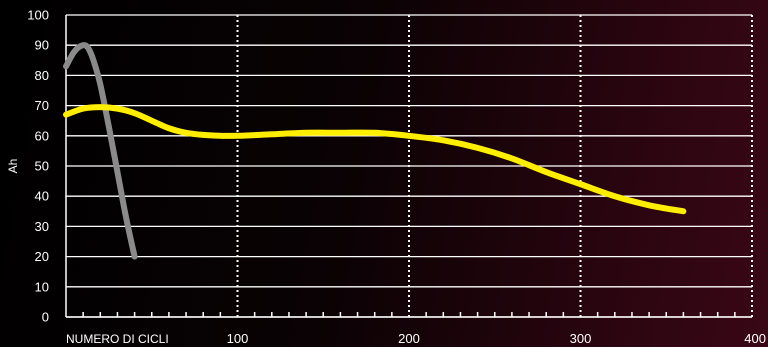 This screenshot has height=347, width=768. What do you see at coordinates (13, 166) in the screenshot?
I see `y-axis-label: Ah` at bounding box center [13, 166].